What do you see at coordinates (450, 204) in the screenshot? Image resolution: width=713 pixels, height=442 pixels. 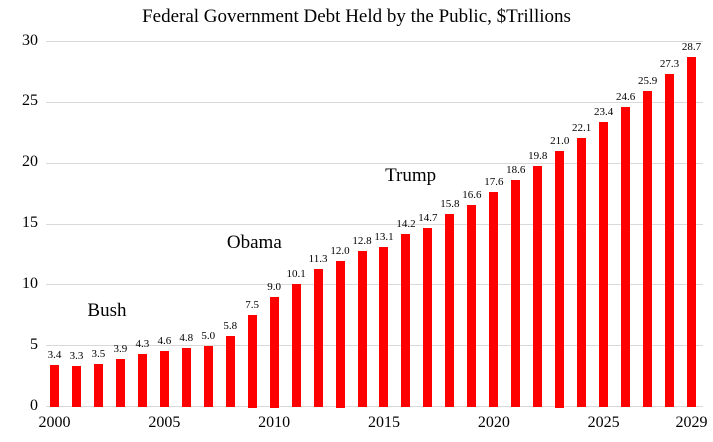 I see `bar-value-label: 15.8` at bounding box center [450, 204].